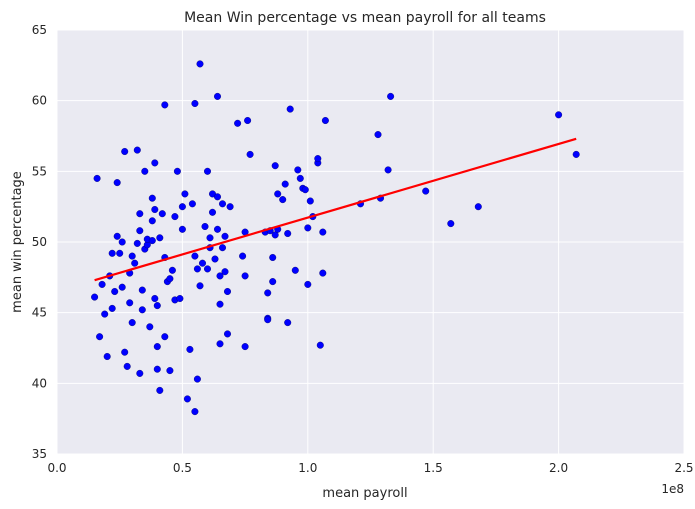  What do you see at coordinates (364, 493) in the screenshot?
I see `x-axis-label: mean payroll` at bounding box center [364, 493].